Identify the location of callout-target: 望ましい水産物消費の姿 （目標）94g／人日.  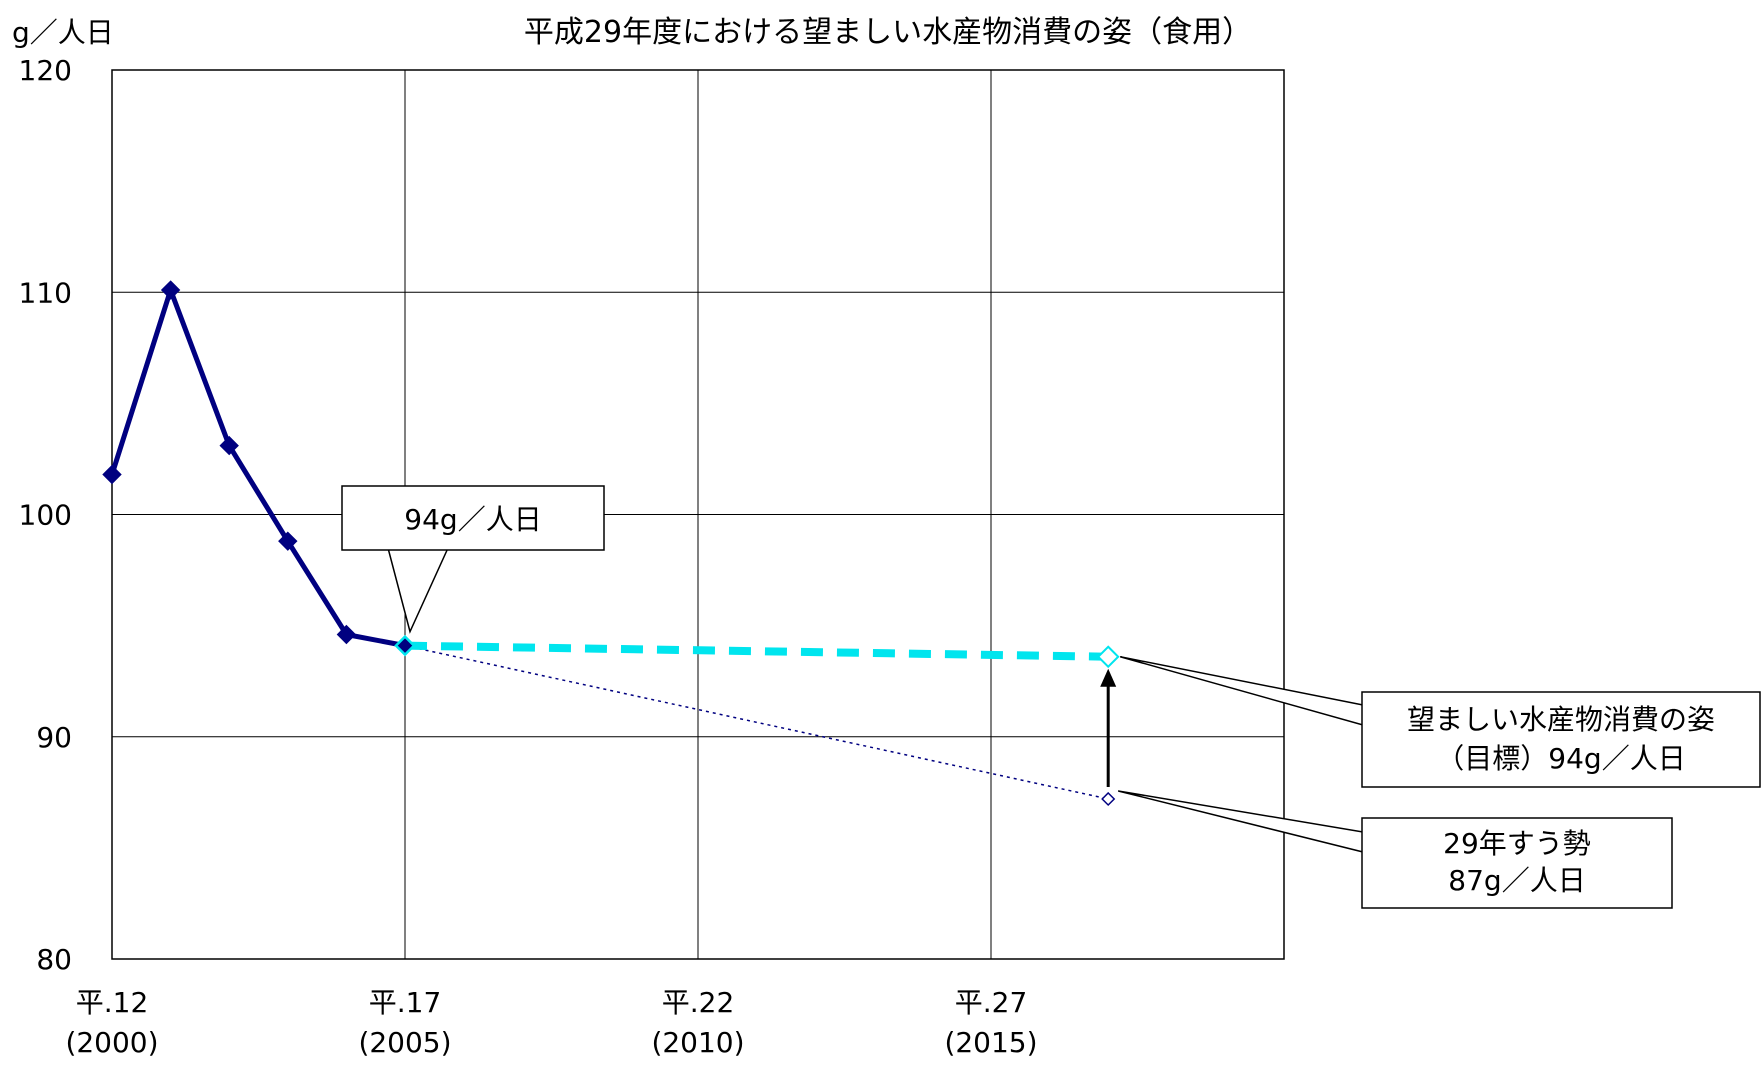
(1440, 722).